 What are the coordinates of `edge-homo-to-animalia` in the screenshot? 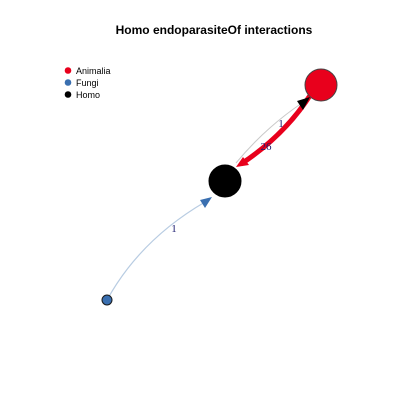 It's located at (269, 133).